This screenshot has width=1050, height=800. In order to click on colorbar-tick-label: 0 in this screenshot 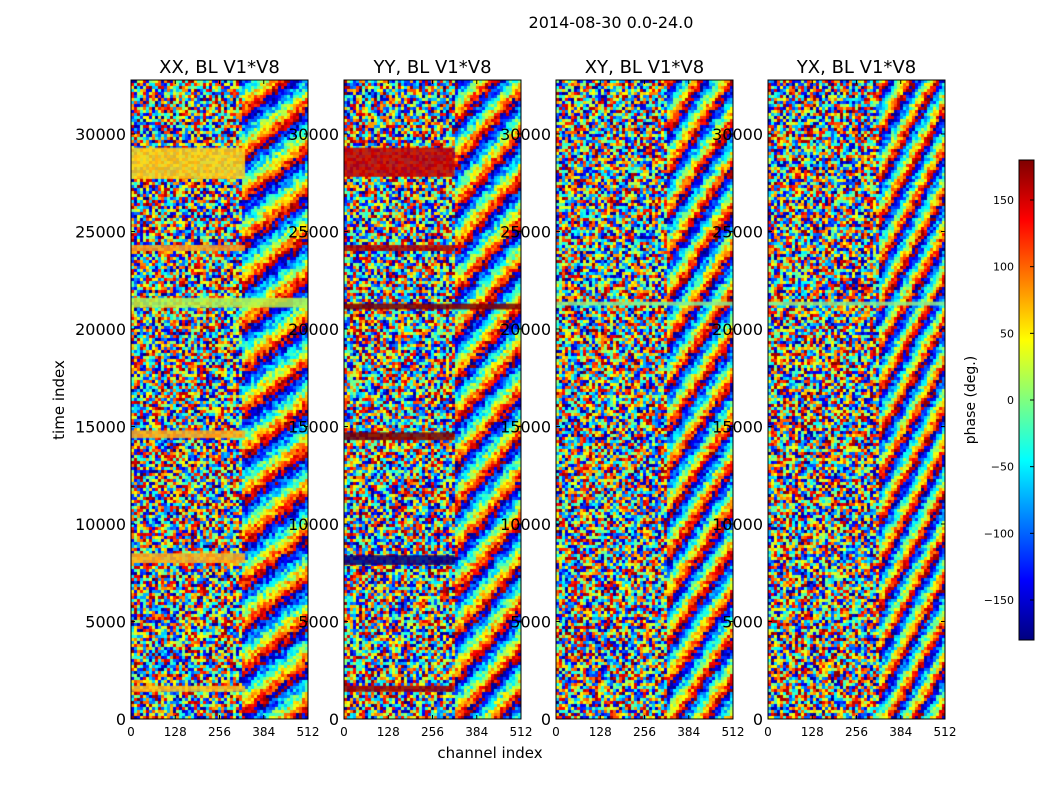, I will do `click(1010, 400)`.